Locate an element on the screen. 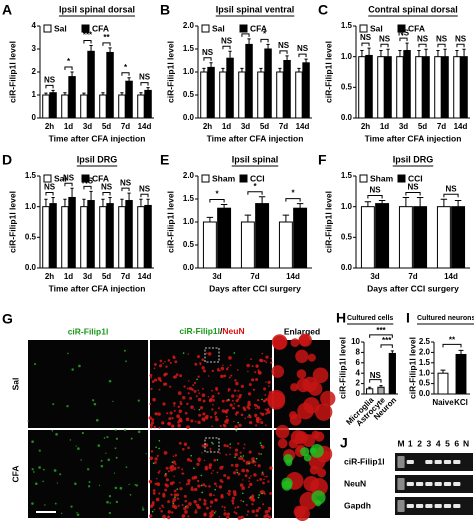 The height and width of the screenshot is (521, 474). x-tick-label: 1d is located at coordinates (226, 126).